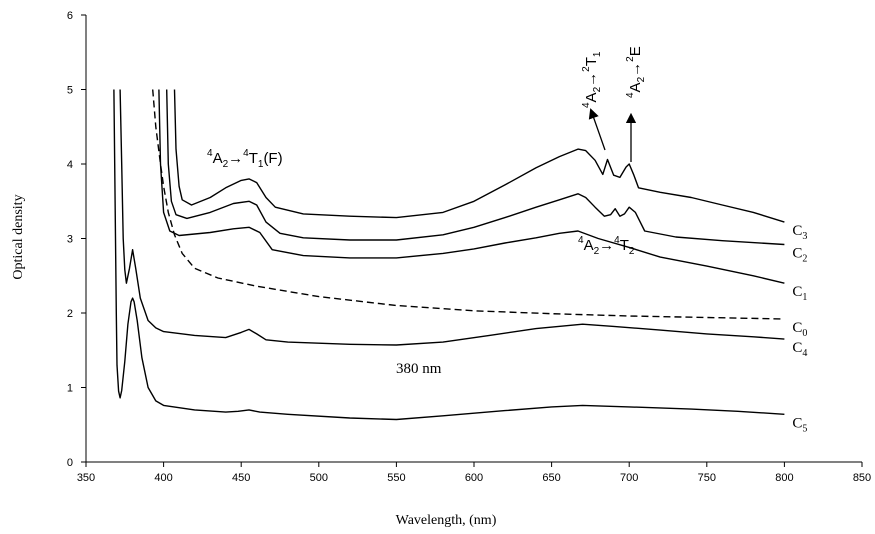  I want to click on svg-text: 4A2→2E, so click(636, 72).